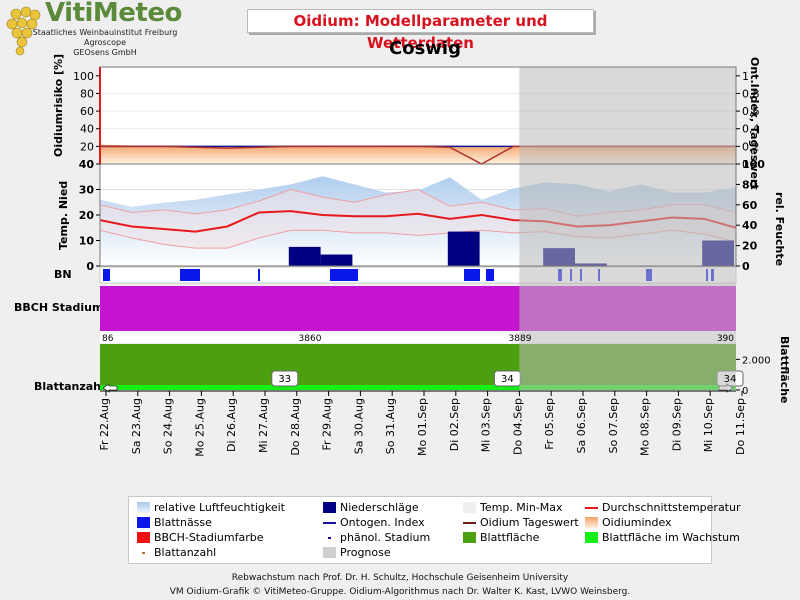 The height and width of the screenshot is (600, 800). Describe the element at coordinates (87, 164) in the screenshot. I see `temp-left-tick-label: 40` at that location.